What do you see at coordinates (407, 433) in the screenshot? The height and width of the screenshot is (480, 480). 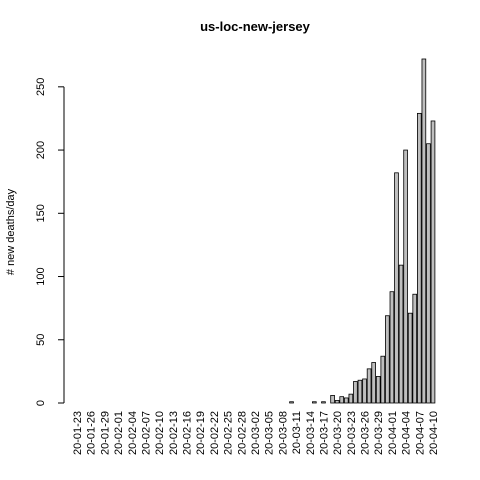 I see `x-tick-label: 20-04-04` at bounding box center [407, 433].